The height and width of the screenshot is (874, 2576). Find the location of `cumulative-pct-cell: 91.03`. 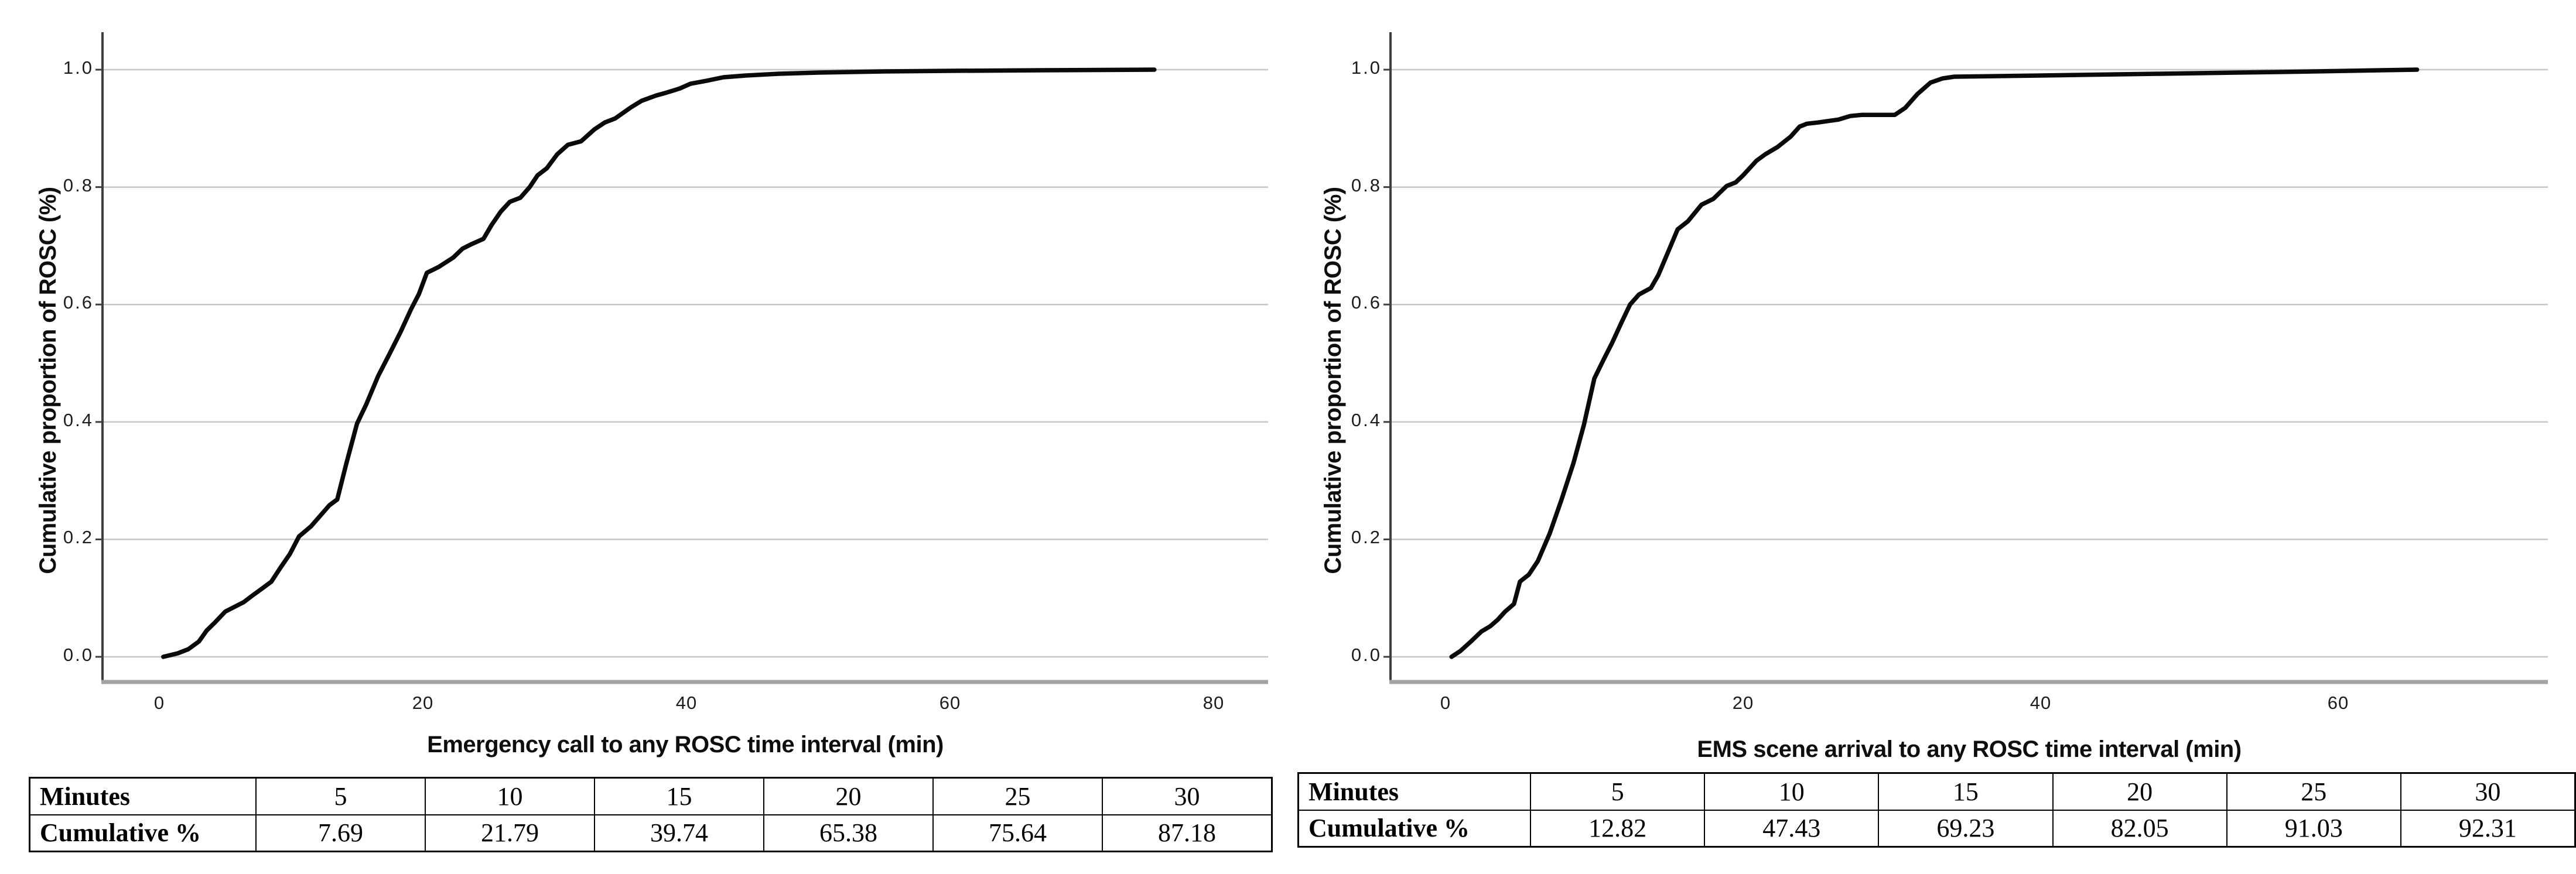

cumulative-pct-cell: 91.03 is located at coordinates (2314, 828).